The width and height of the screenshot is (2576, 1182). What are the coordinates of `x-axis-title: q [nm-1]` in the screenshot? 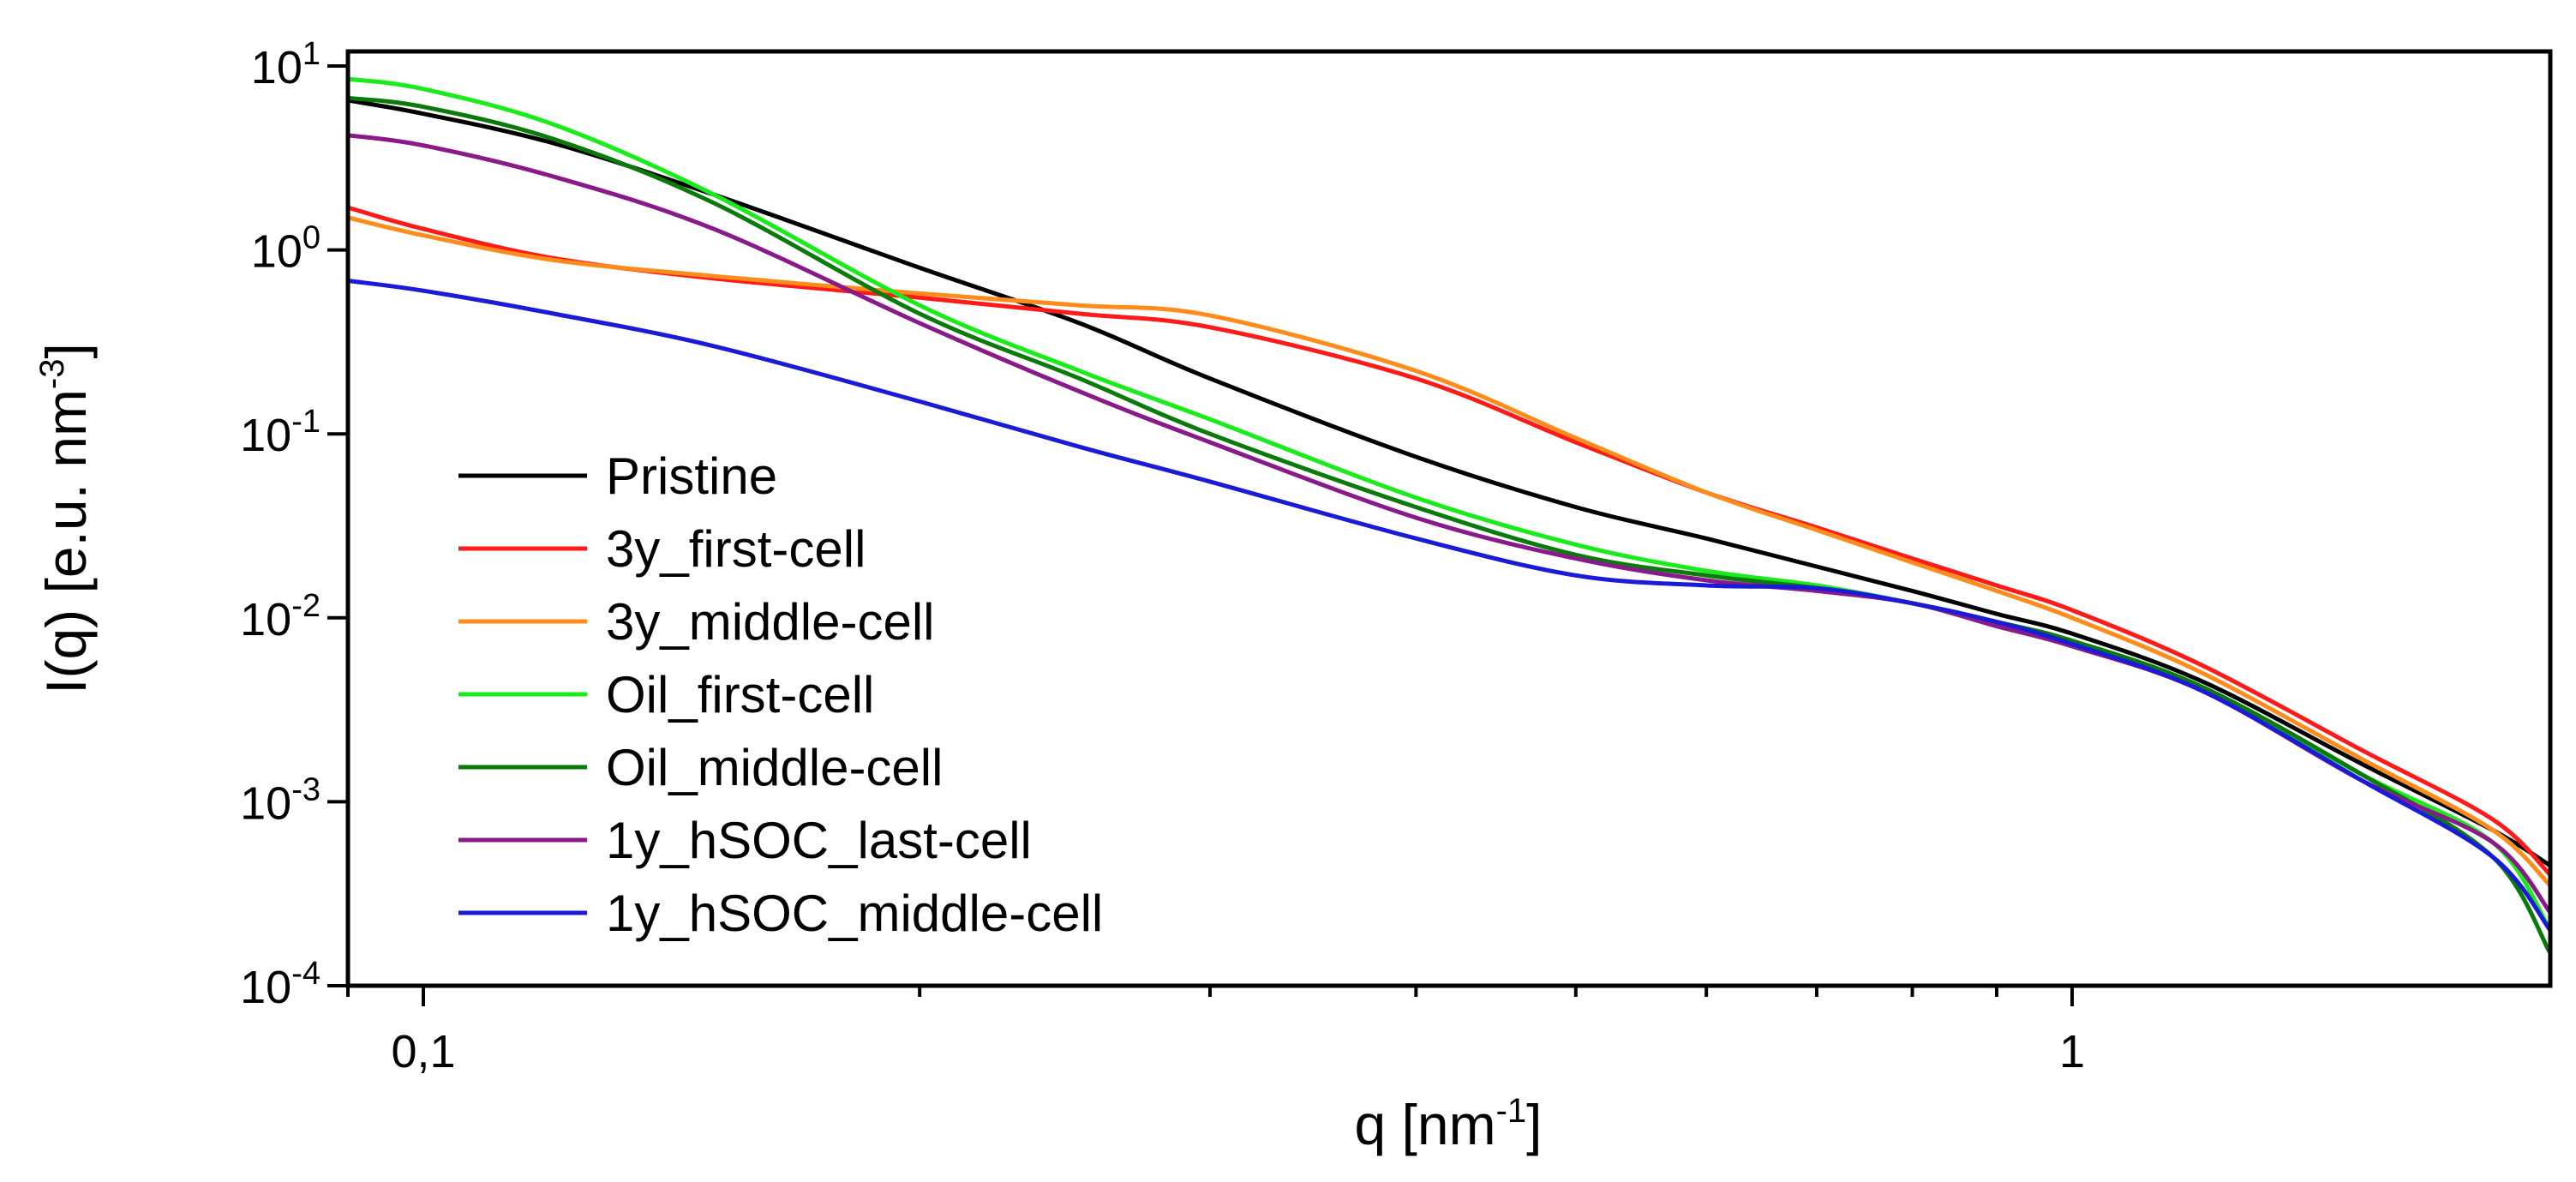 It's located at (1449, 1124).